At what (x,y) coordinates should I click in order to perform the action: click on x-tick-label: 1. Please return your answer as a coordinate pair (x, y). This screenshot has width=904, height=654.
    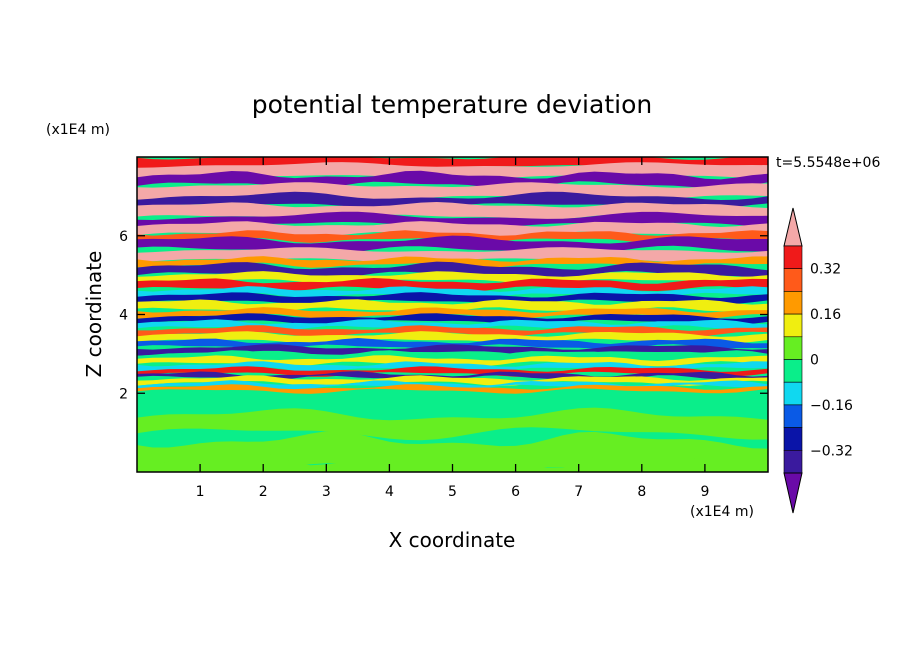
    Looking at the image, I should click on (200, 492).